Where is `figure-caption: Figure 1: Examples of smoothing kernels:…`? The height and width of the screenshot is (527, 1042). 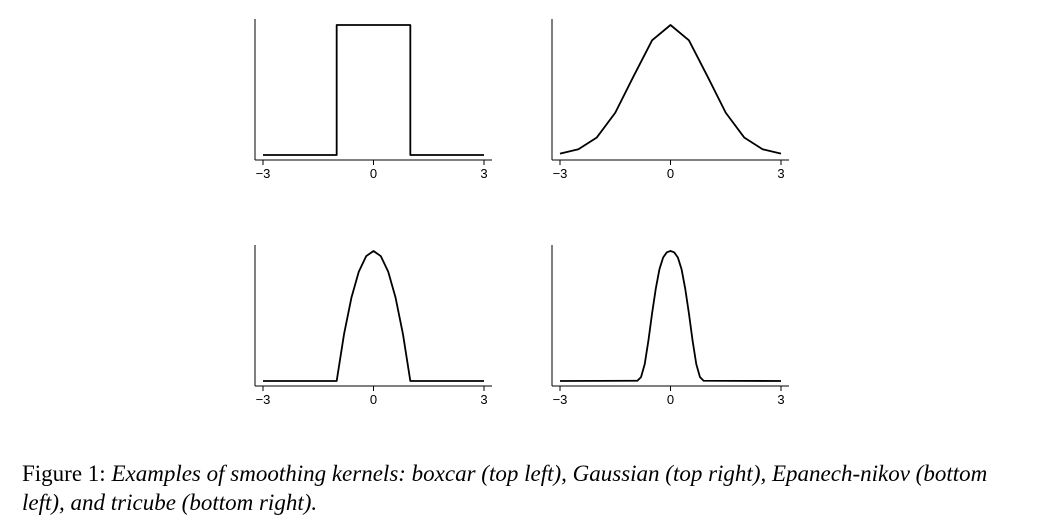 figure-caption: Figure 1: Examples of smoothing kernels:… is located at coordinates (522, 488).